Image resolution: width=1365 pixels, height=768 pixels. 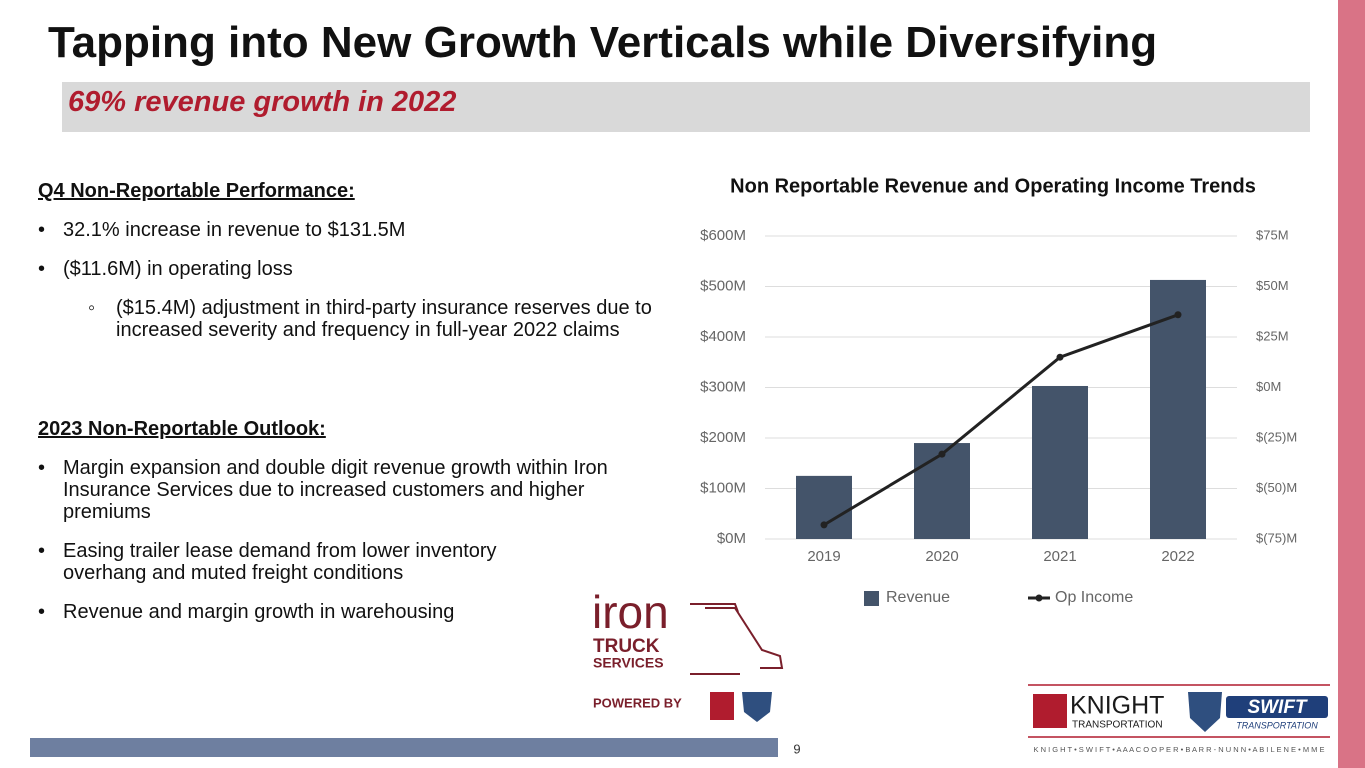 What do you see at coordinates (731, 538) in the screenshot?
I see `y-tick-label: $0M` at bounding box center [731, 538].